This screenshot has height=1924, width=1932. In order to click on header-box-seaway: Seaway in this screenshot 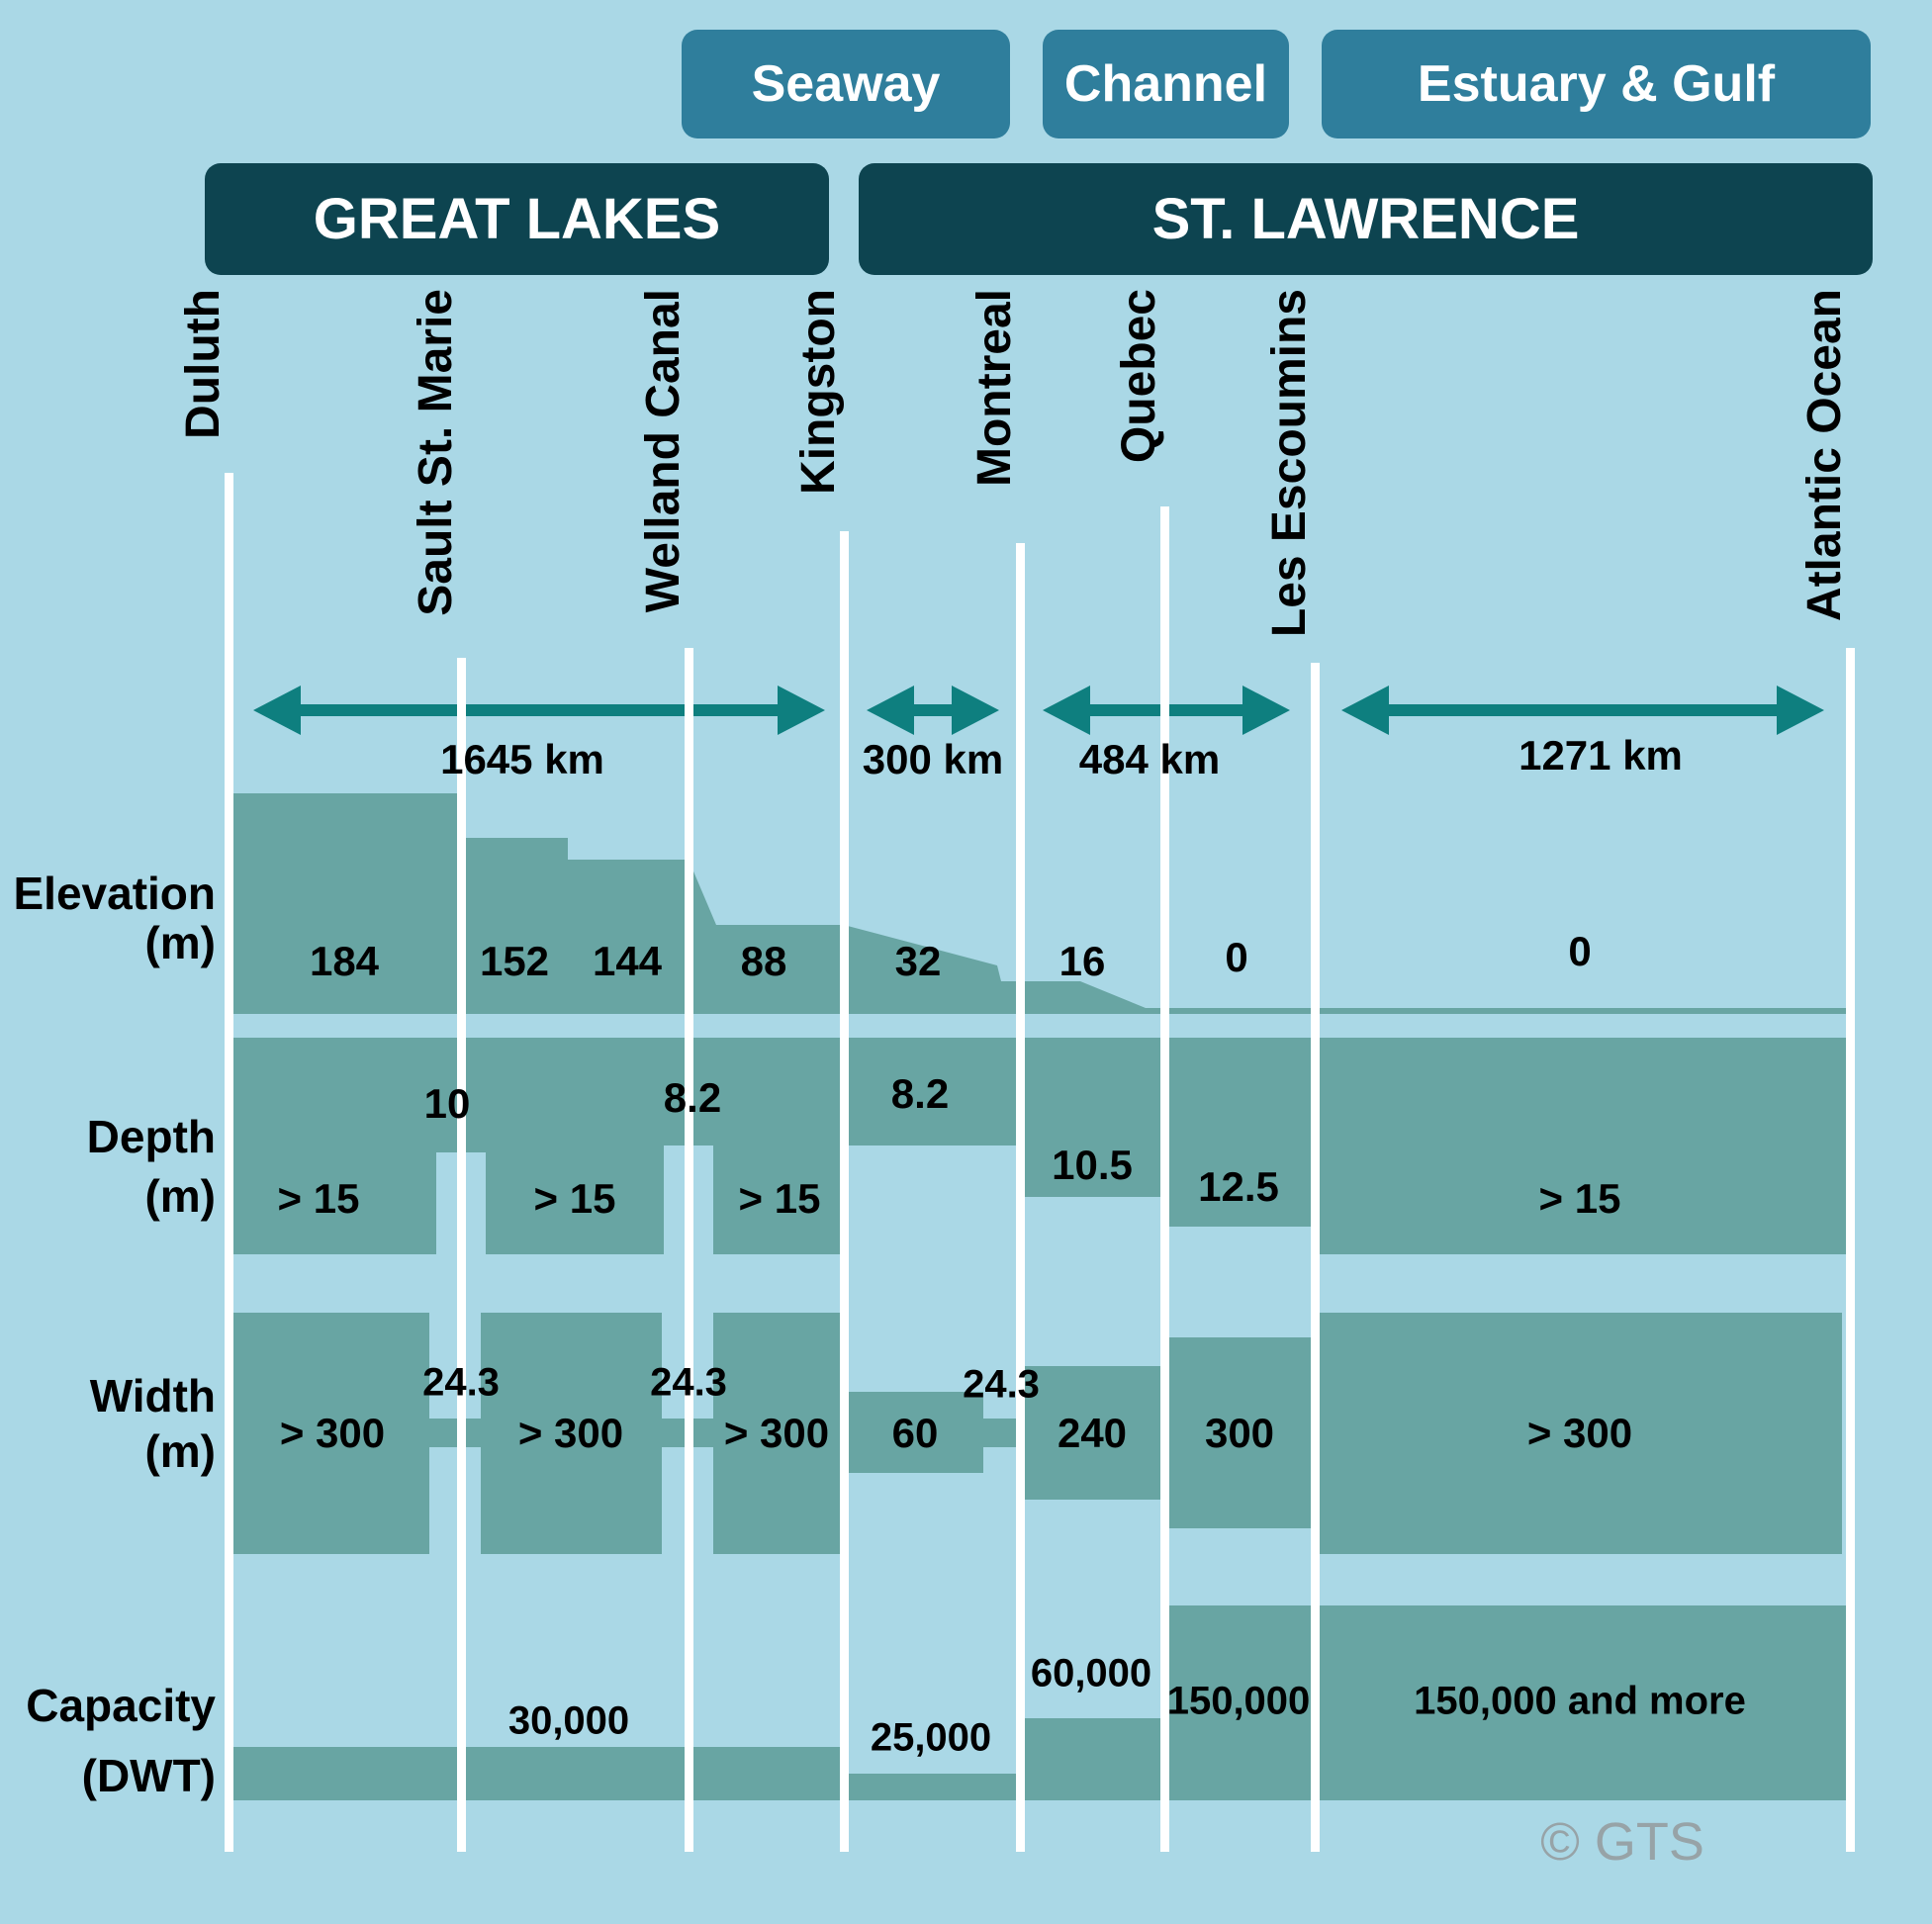, I will do `click(846, 84)`.